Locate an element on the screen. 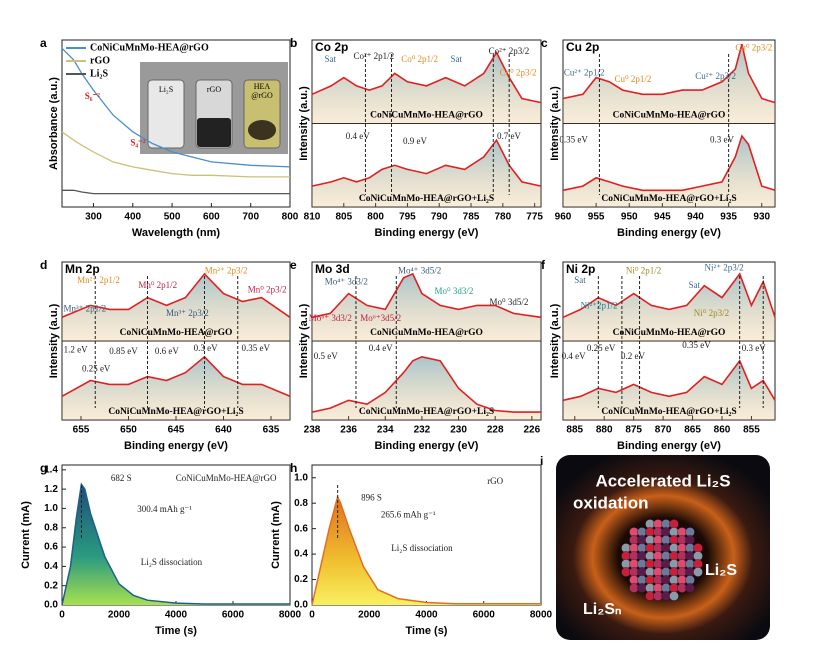  particle is located at coordinates (662, 560).